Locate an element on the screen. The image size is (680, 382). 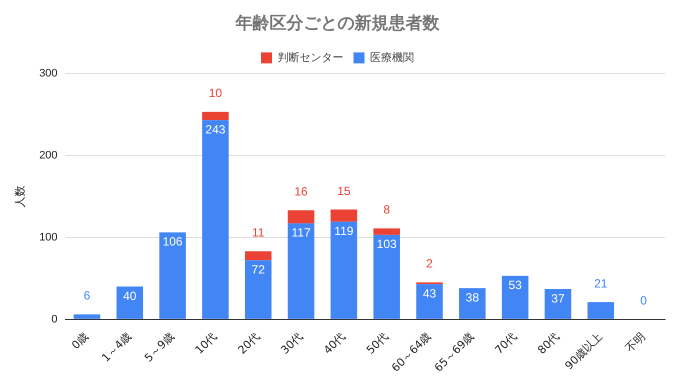
x-tick-label: 80代 is located at coordinates (548, 343).